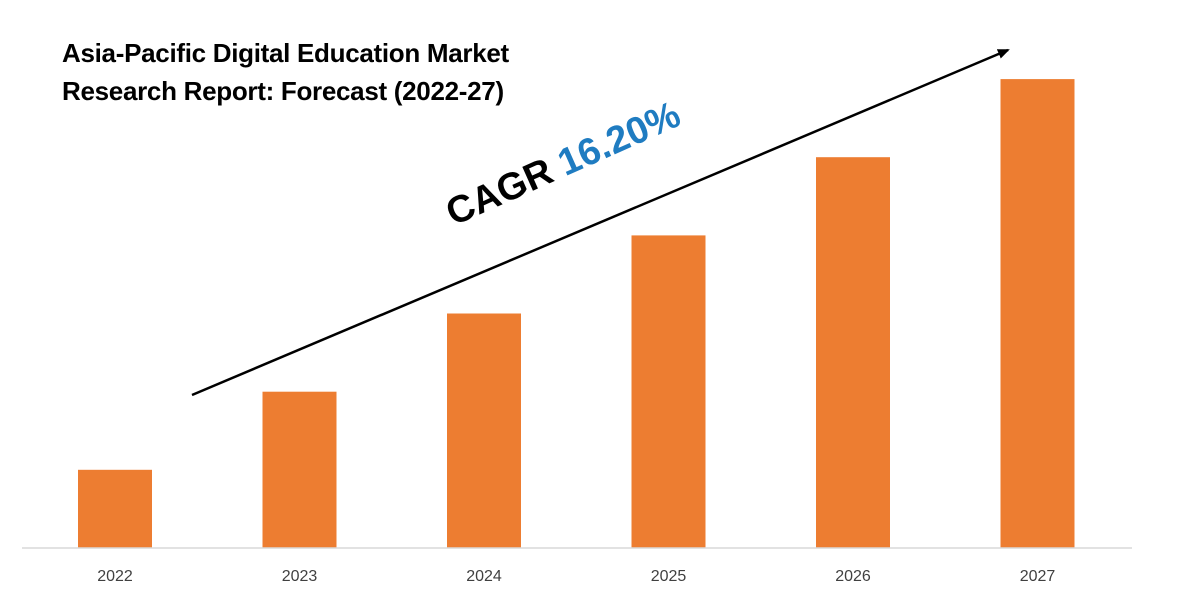 Image resolution: width=1200 pixels, height=600 pixels. Describe the element at coordinates (115, 576) in the screenshot. I see `x-tick-label-2022: 2022` at that location.